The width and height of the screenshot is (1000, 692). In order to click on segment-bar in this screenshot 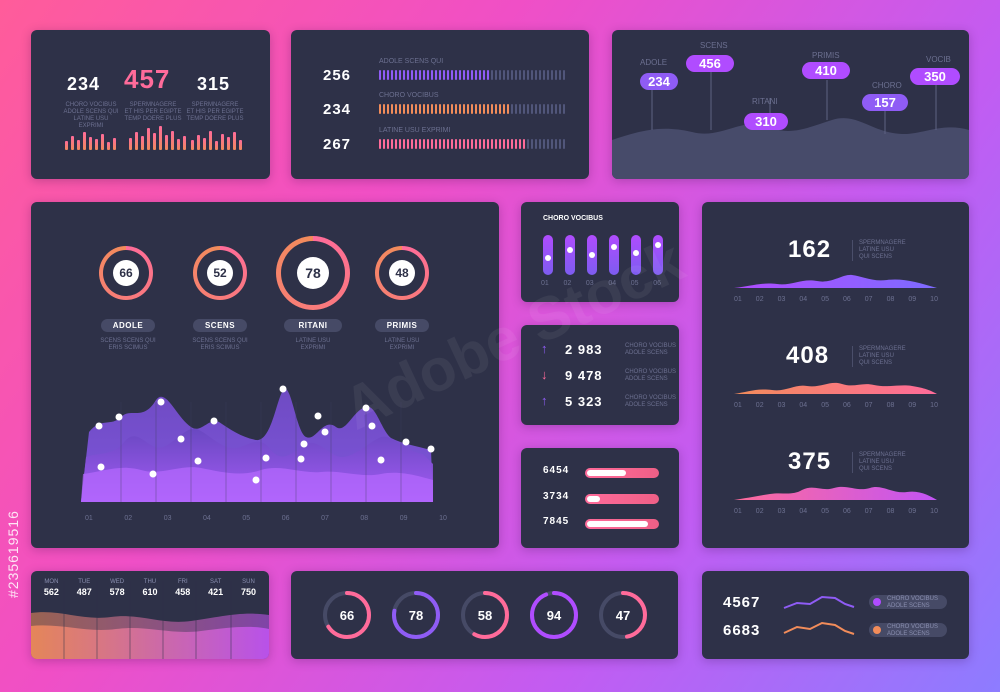, I will do `click(472, 75)`.